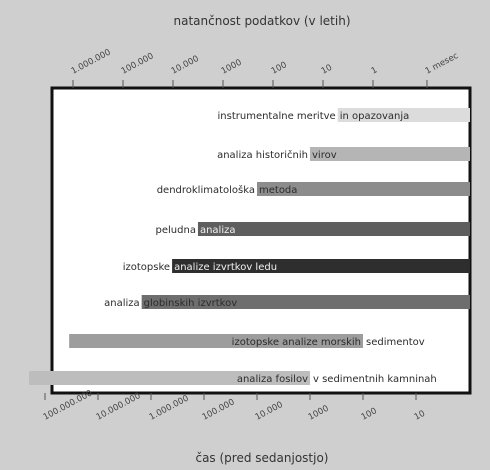 The image size is (490, 470). Describe the element at coordinates (369, 414) in the screenshot. I see `bottom-tick-label: 100` at that location.